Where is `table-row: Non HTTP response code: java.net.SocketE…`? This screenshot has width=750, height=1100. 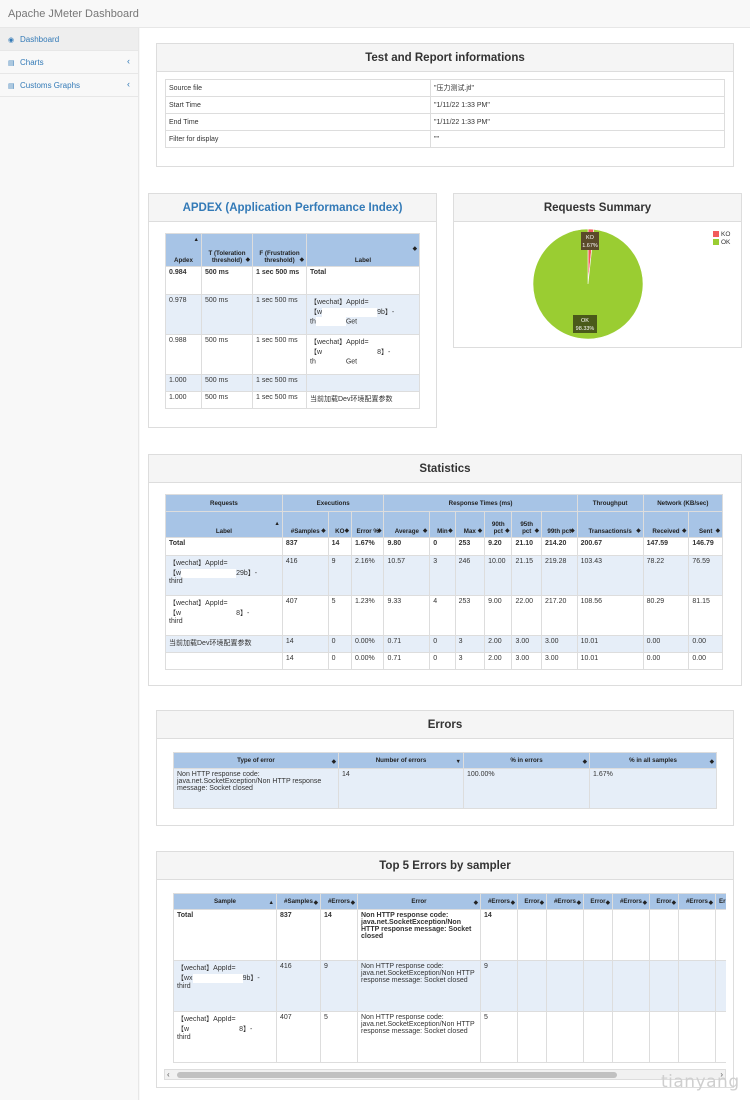
table-row: Non HTTP response code: java.net.SocketE… is located at coordinates (445, 788).